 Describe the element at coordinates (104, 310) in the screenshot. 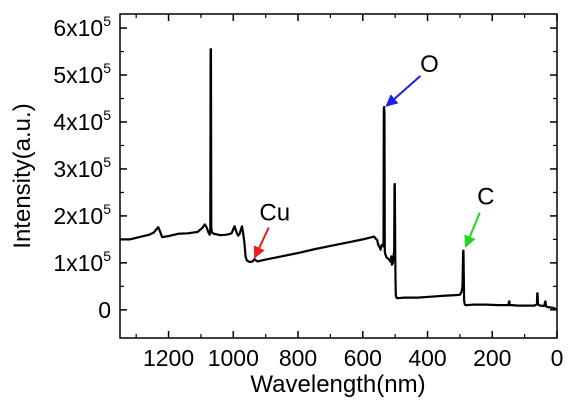

I see `y-tick-label: 0` at that location.